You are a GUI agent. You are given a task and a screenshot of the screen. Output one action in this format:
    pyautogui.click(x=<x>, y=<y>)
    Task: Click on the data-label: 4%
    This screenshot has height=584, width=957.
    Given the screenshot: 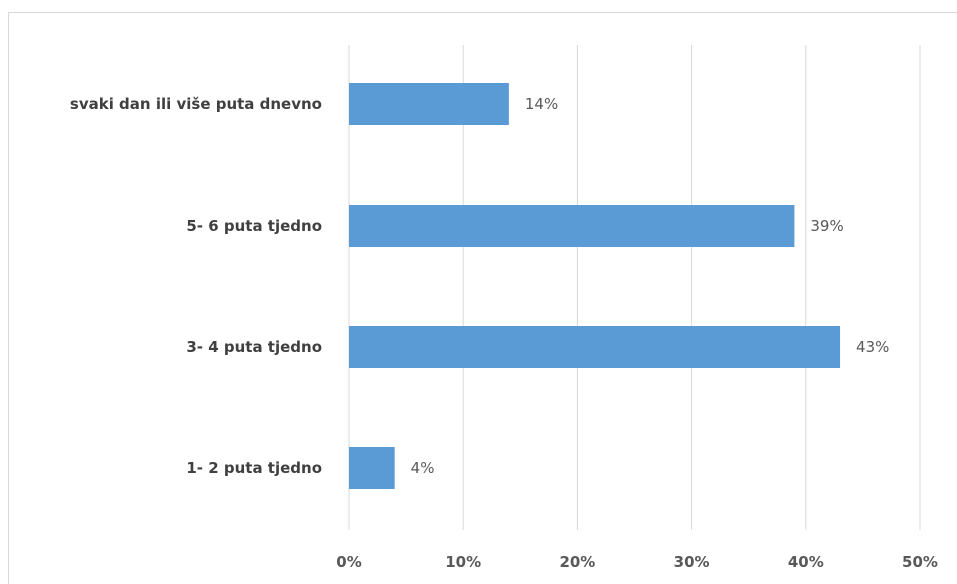 What is the action you would take?
    pyautogui.click(x=423, y=468)
    